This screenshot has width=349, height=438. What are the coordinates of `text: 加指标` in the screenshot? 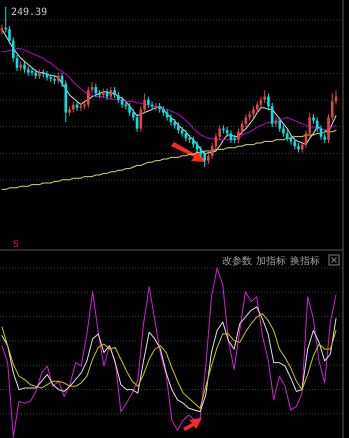 It's located at (271, 261).